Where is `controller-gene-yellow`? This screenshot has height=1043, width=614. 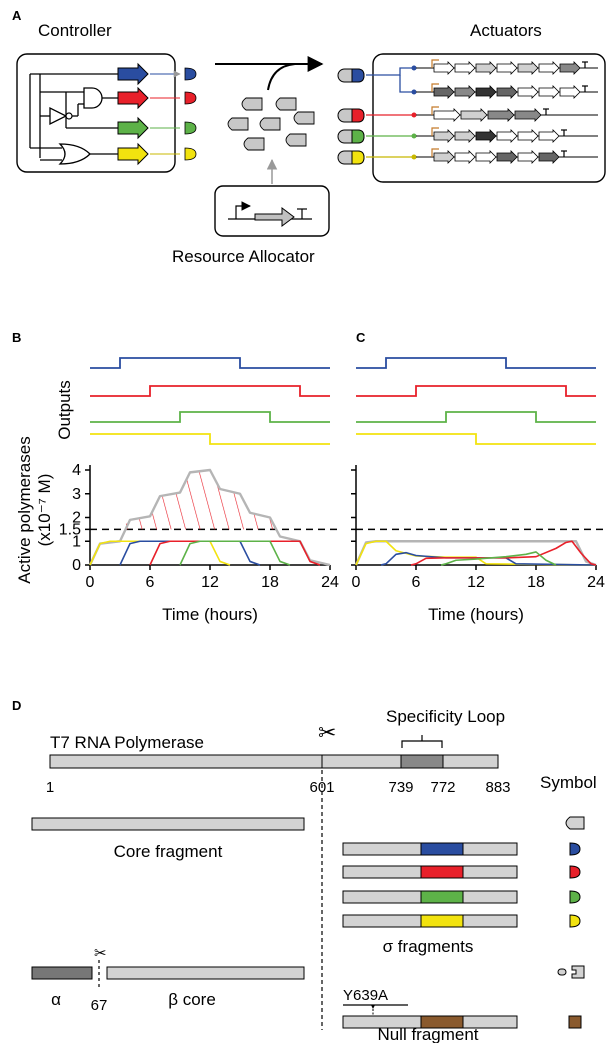
controller-gene-yellow is located at coordinates (133, 154).